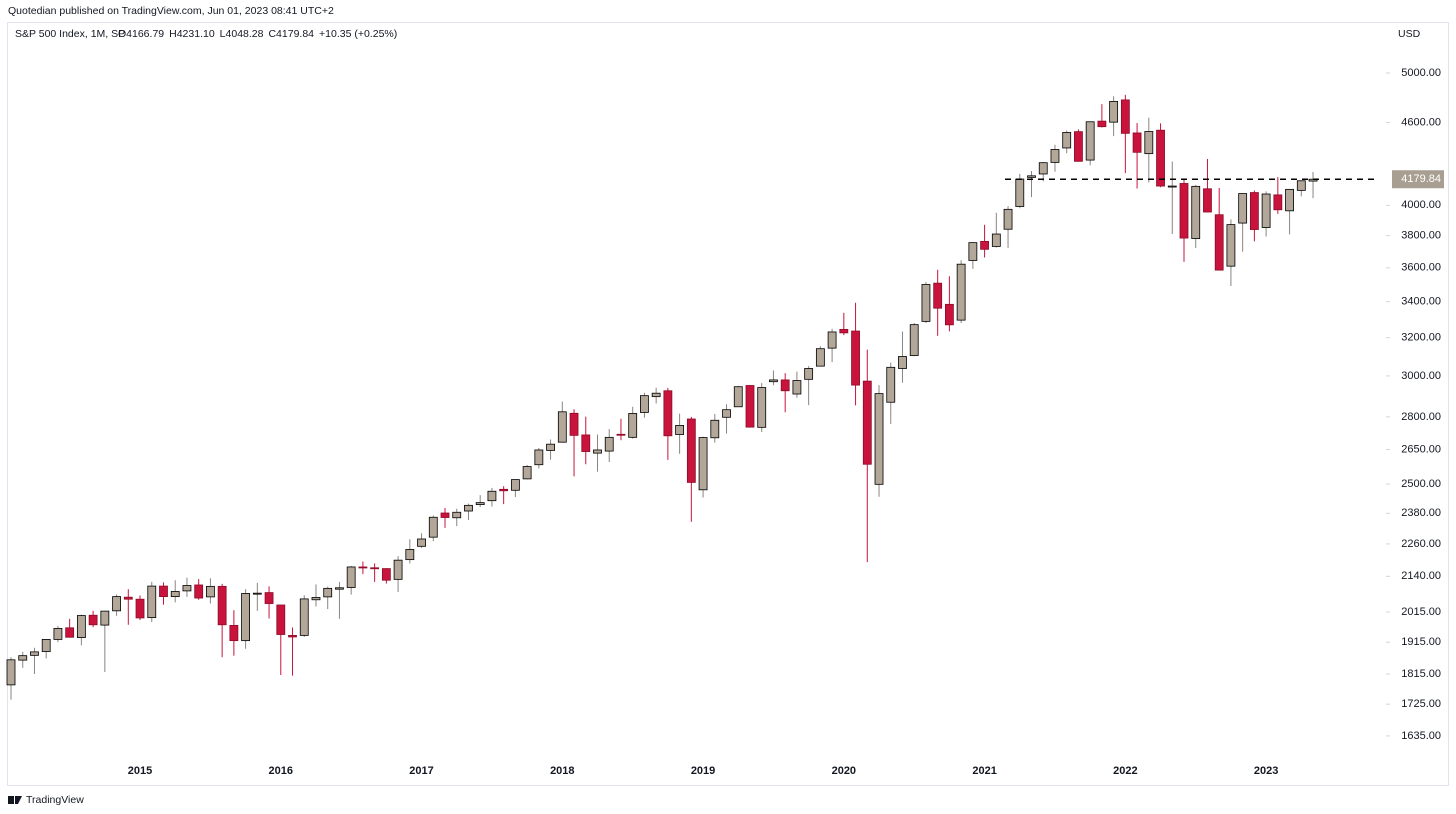 The image size is (1456, 814). What do you see at coordinates (358, 34) in the screenshot?
I see `ohlc-value: +10.35 (+0.25%)` at bounding box center [358, 34].